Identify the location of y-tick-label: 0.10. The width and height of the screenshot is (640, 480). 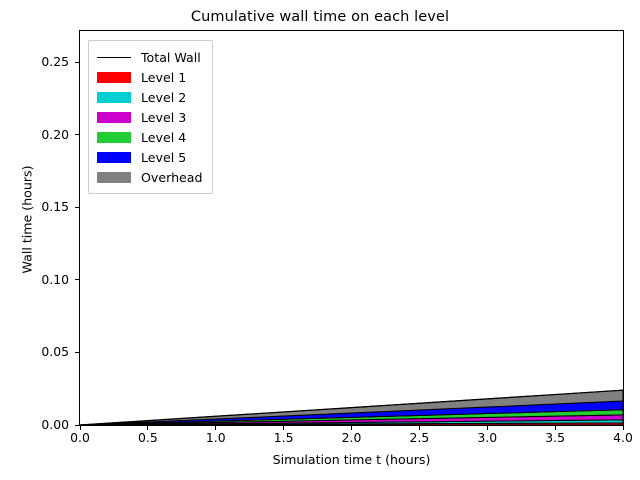
(55, 279).